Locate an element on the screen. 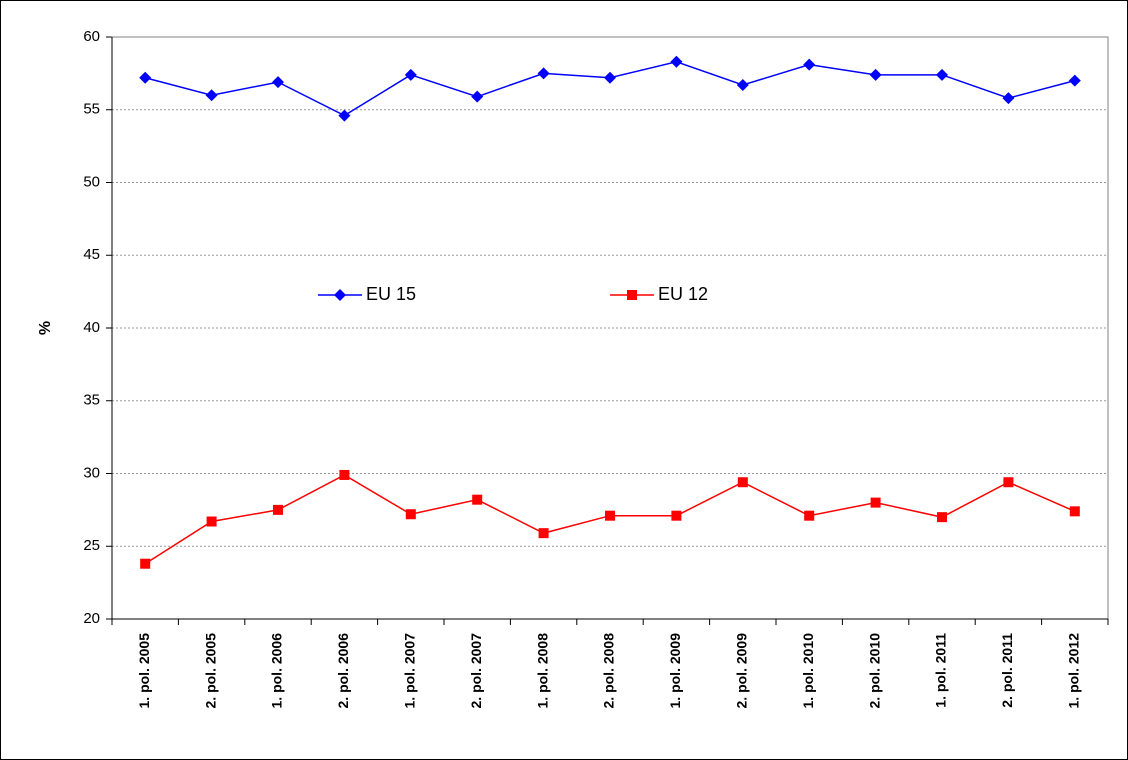 The image size is (1128, 760). y-tick-label: 50 is located at coordinates (91, 181).